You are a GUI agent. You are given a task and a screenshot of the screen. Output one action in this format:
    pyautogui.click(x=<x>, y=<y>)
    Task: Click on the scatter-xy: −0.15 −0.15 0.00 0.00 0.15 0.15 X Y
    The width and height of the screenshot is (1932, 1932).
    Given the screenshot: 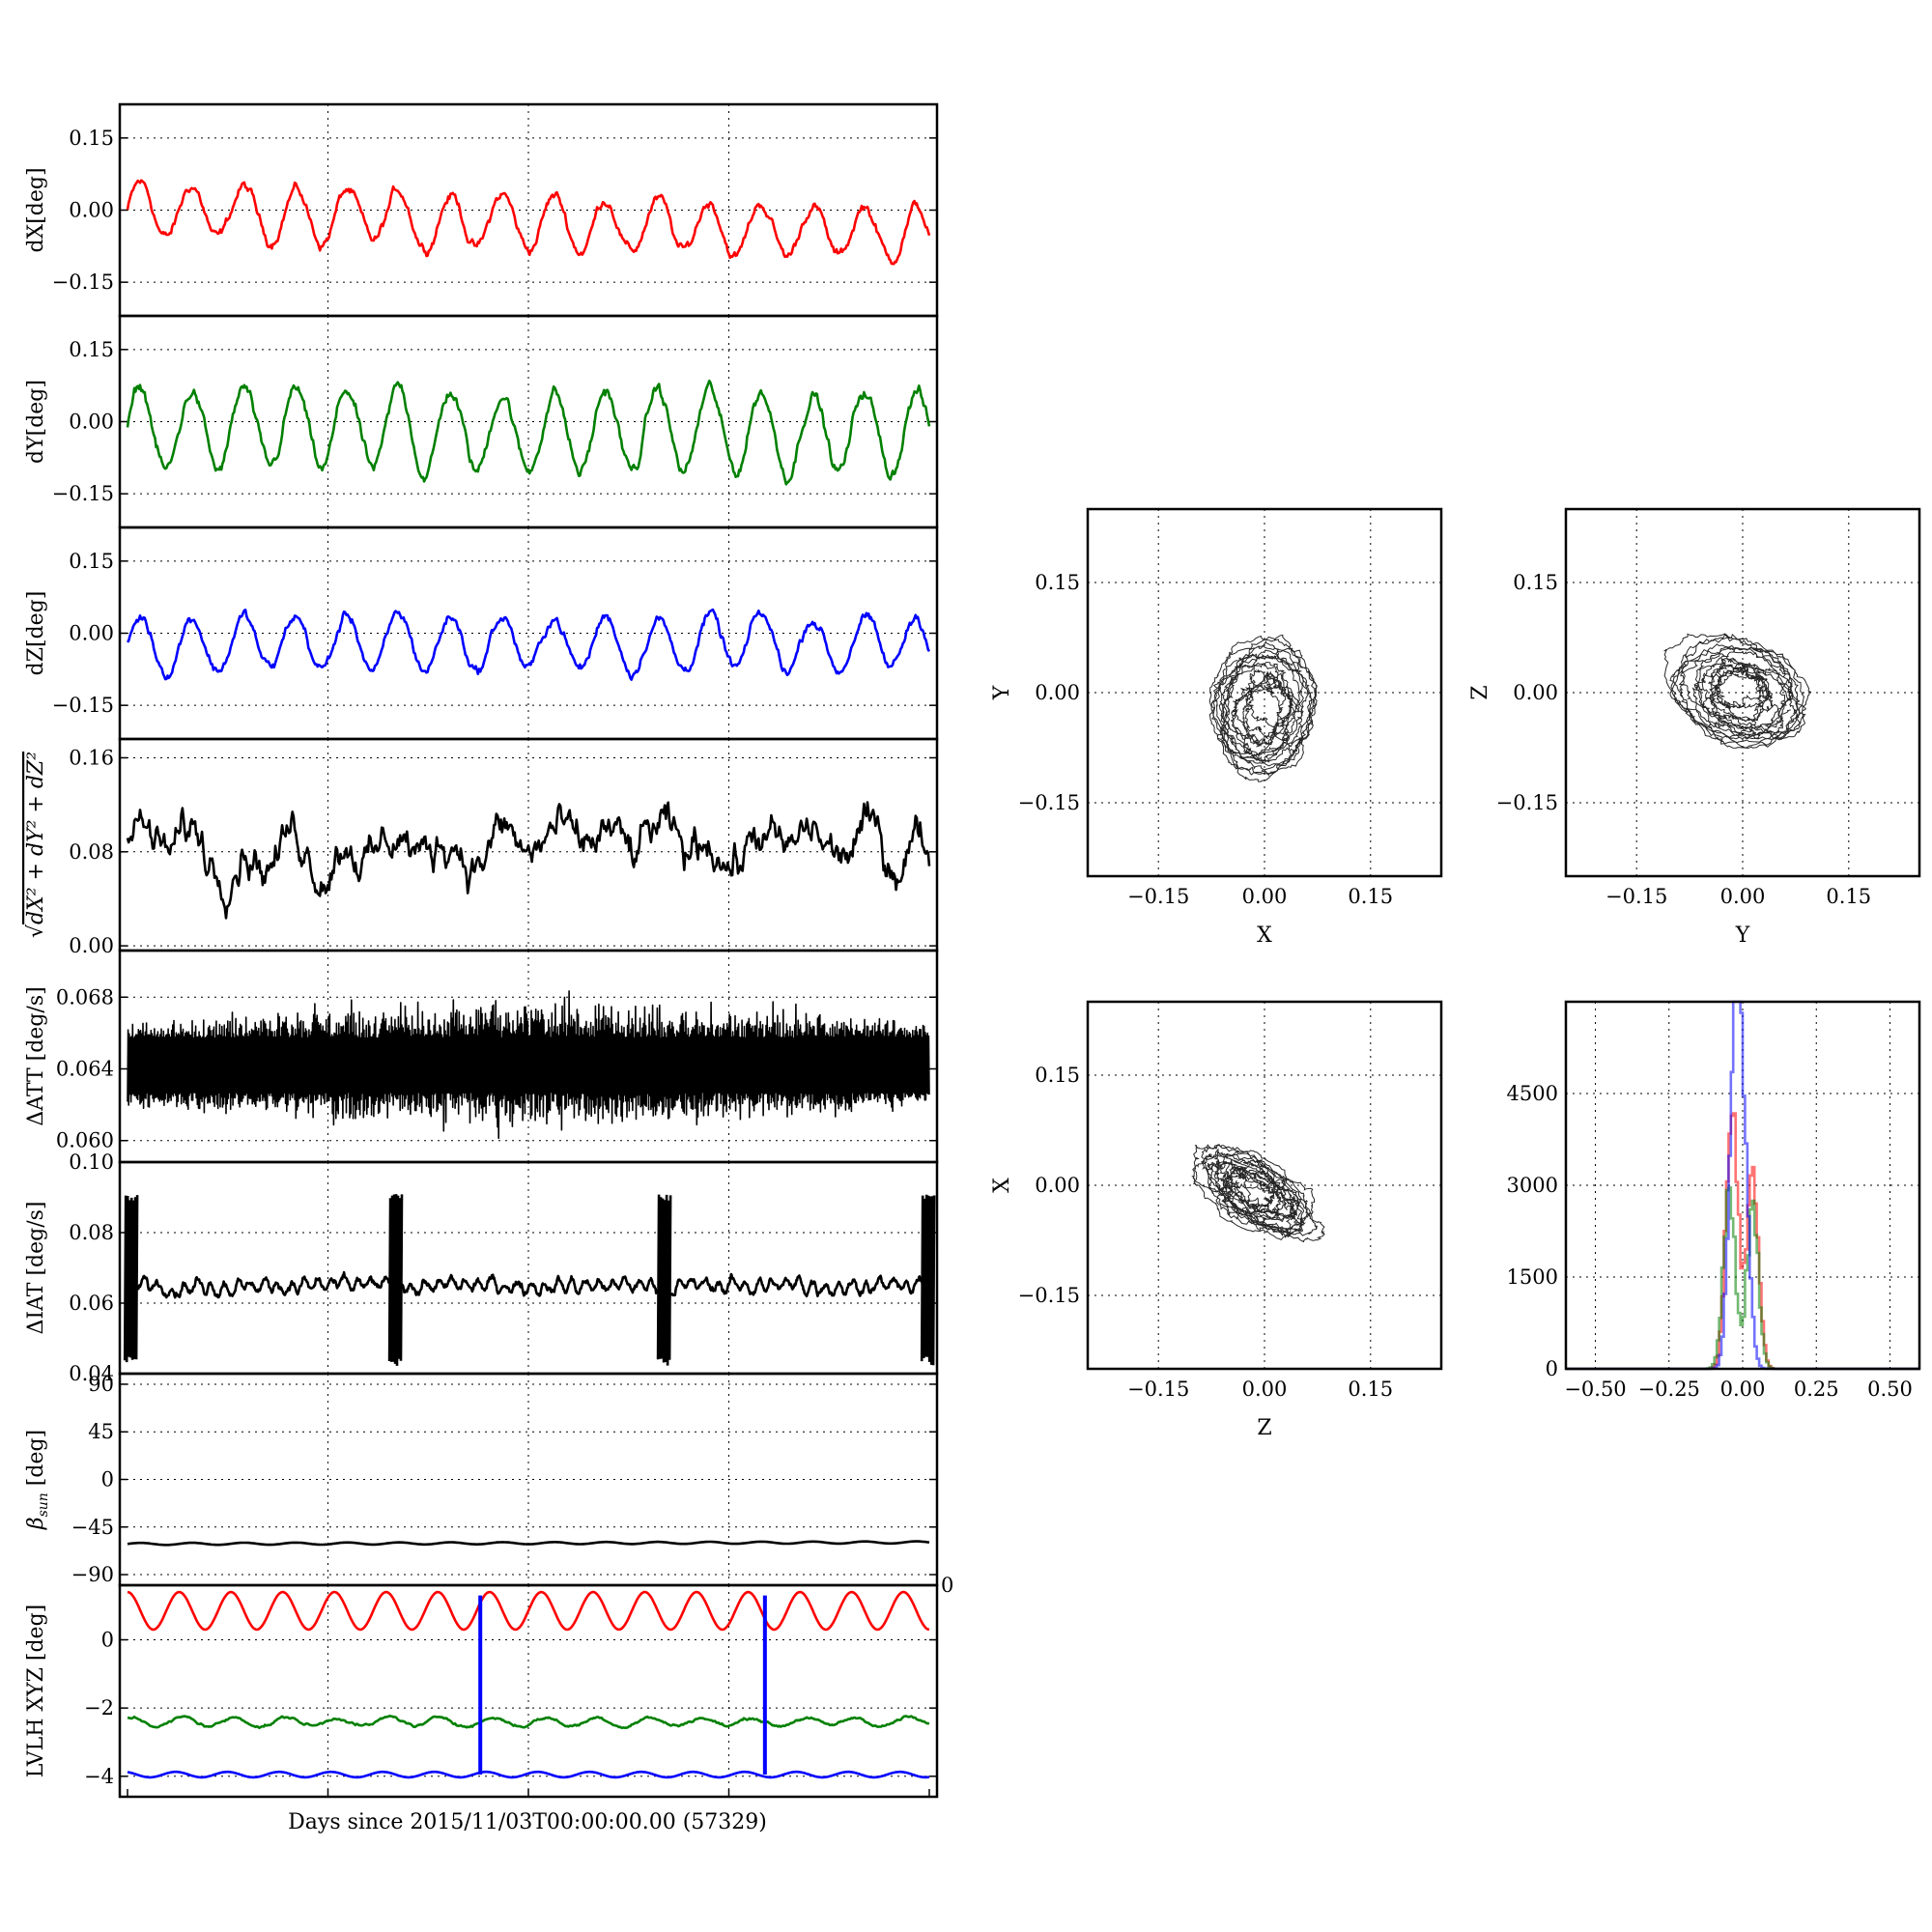 What is the action you would take?
    pyautogui.click(x=1216, y=727)
    